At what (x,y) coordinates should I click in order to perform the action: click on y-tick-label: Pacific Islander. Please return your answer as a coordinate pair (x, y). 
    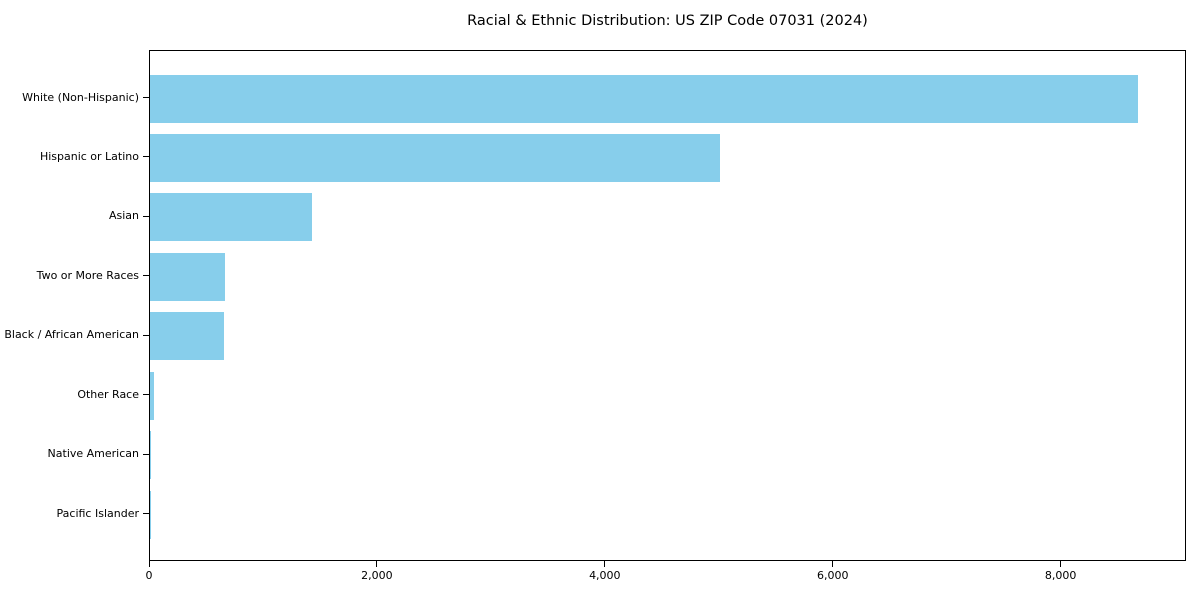
    Looking at the image, I should click on (97, 513).